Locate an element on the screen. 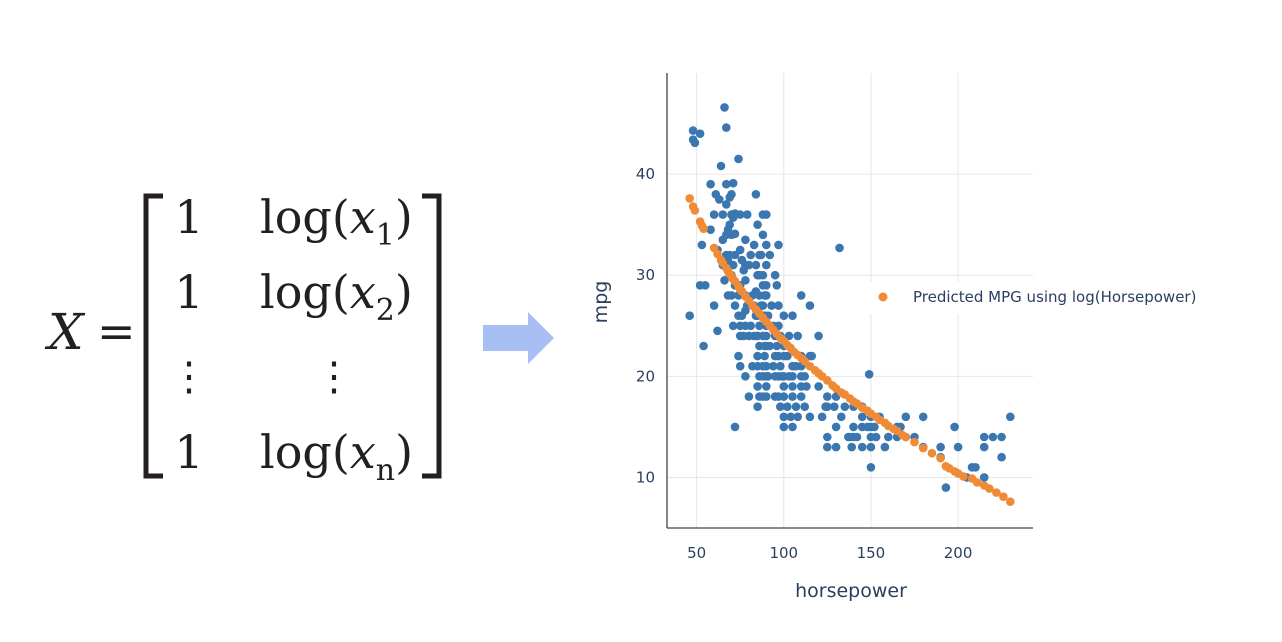  right-arrow-icon is located at coordinates (518, 338).